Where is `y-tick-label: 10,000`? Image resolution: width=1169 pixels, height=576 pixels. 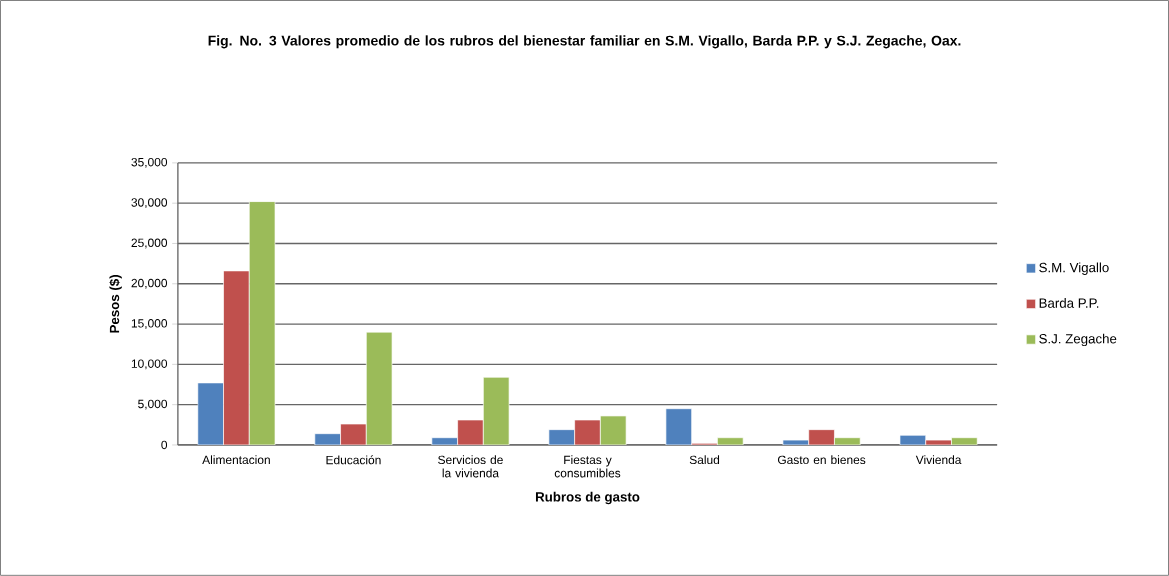
y-tick-label: 10,000 is located at coordinates (149, 364).